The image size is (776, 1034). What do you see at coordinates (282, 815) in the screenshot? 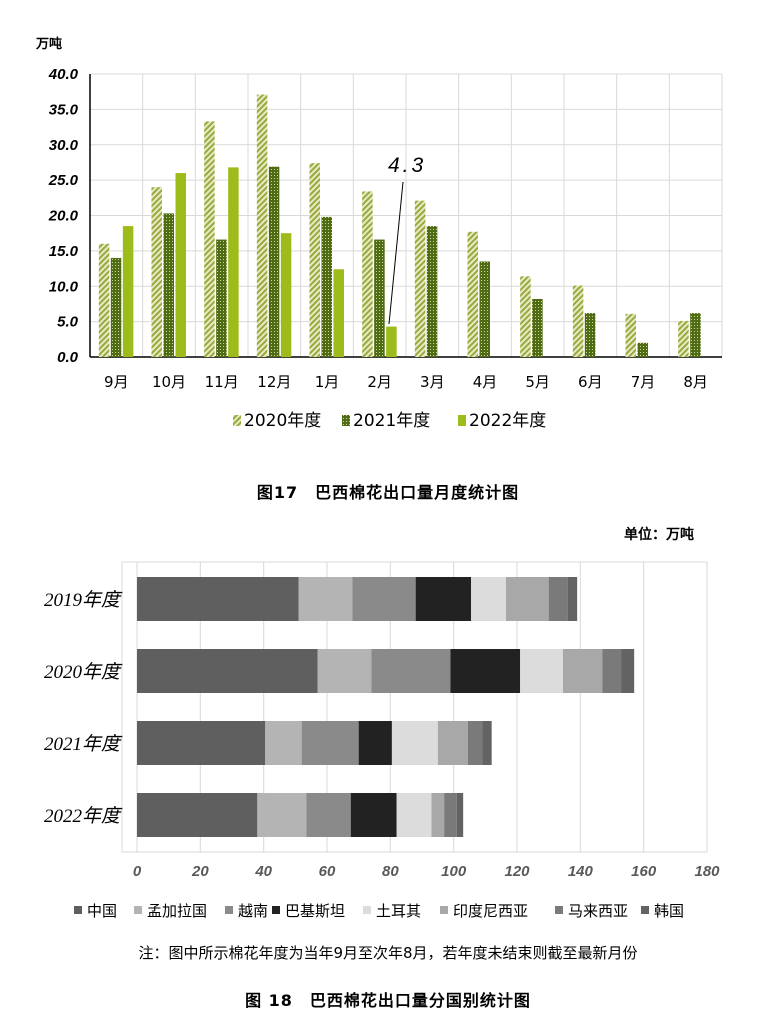
I see `bar-孟加拉国-2022年度` at bounding box center [282, 815].